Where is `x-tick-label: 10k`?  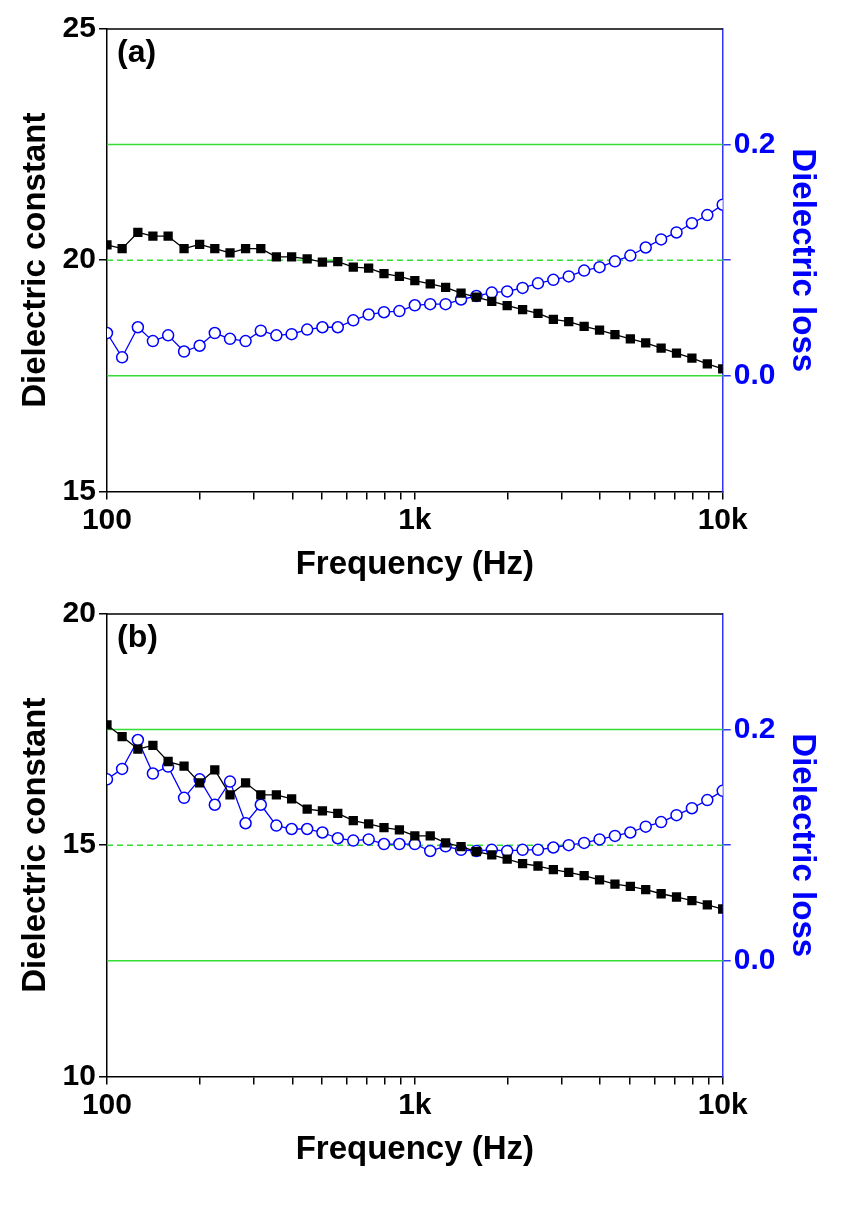 x-tick-label: 10k is located at coordinates (723, 1103).